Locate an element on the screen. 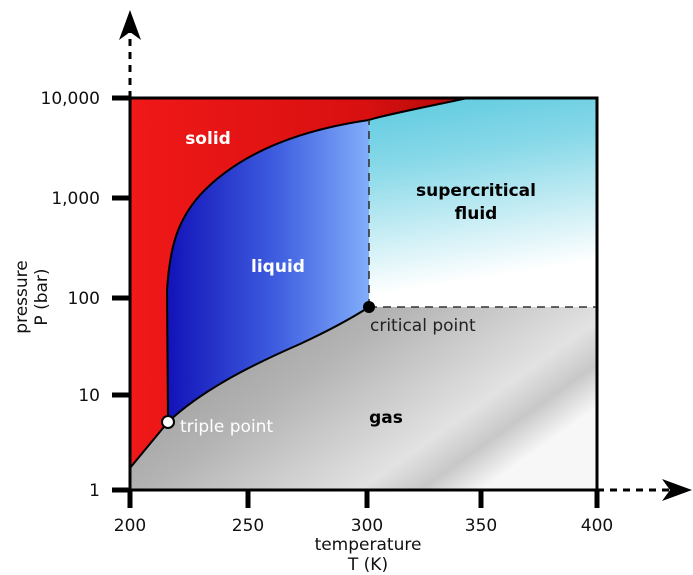 This screenshot has width=693, height=575. triple-point-marker is located at coordinates (168, 422).